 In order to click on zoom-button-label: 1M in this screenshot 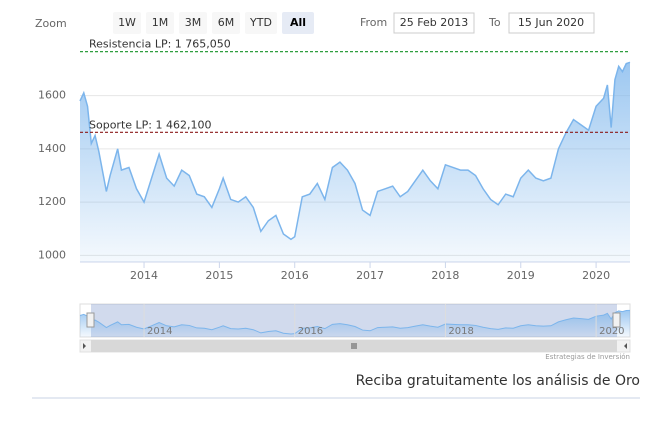, I will do `click(160, 22)`.